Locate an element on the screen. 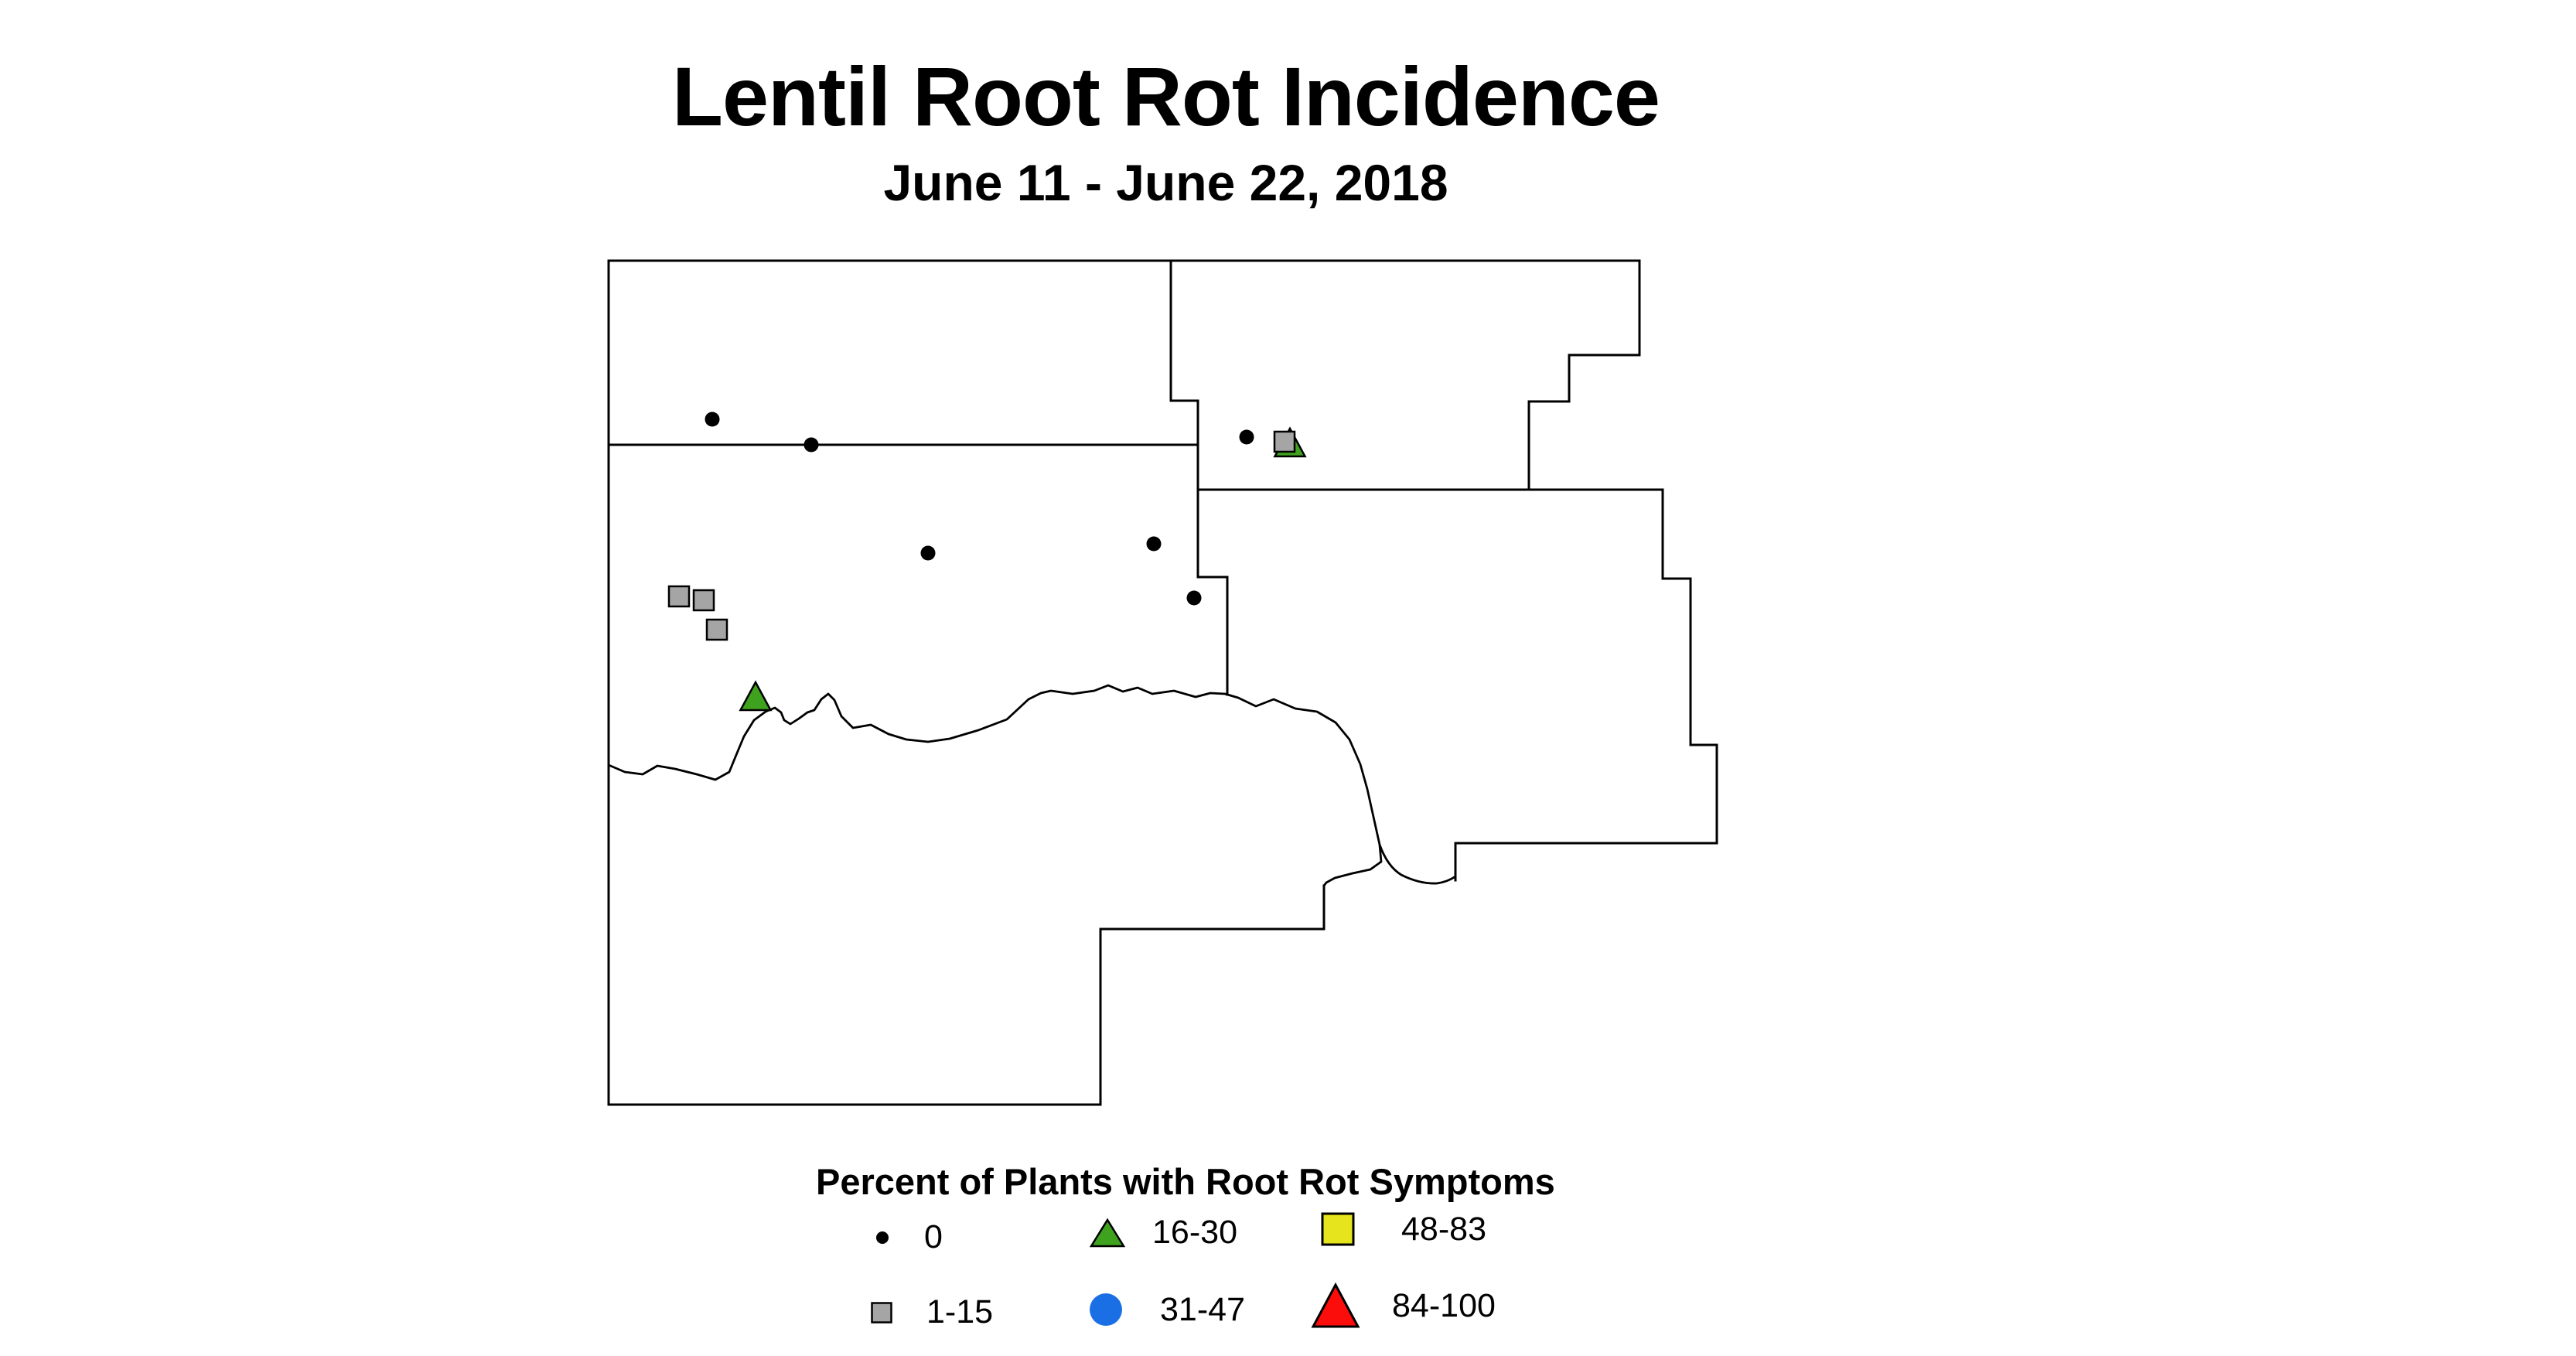  map-title: Lentil Root Rot Incidence is located at coordinates (1166, 96).